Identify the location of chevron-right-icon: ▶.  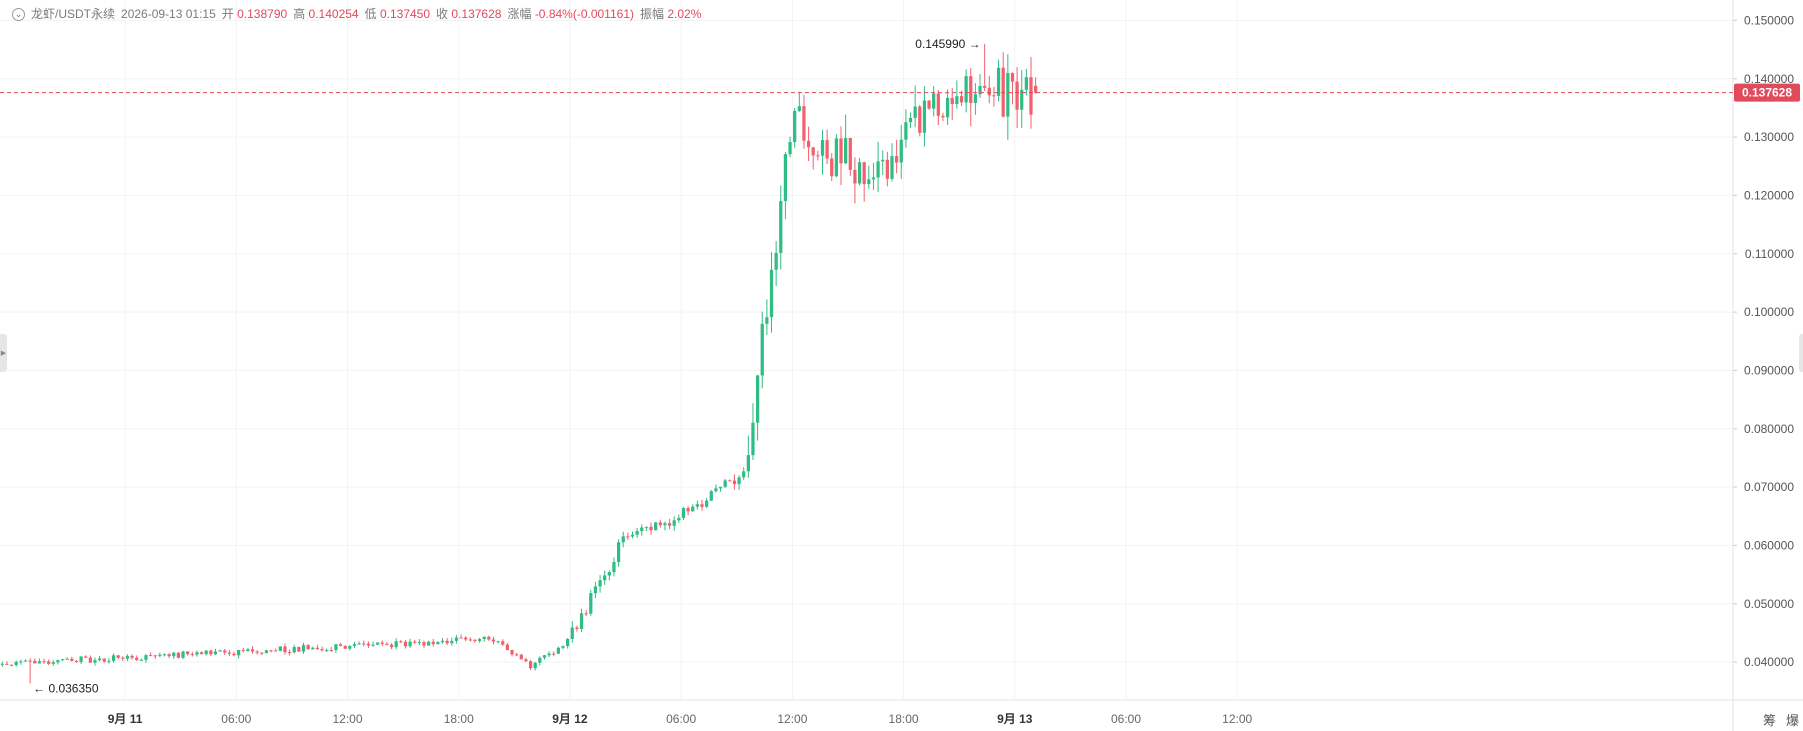
(3, 353).